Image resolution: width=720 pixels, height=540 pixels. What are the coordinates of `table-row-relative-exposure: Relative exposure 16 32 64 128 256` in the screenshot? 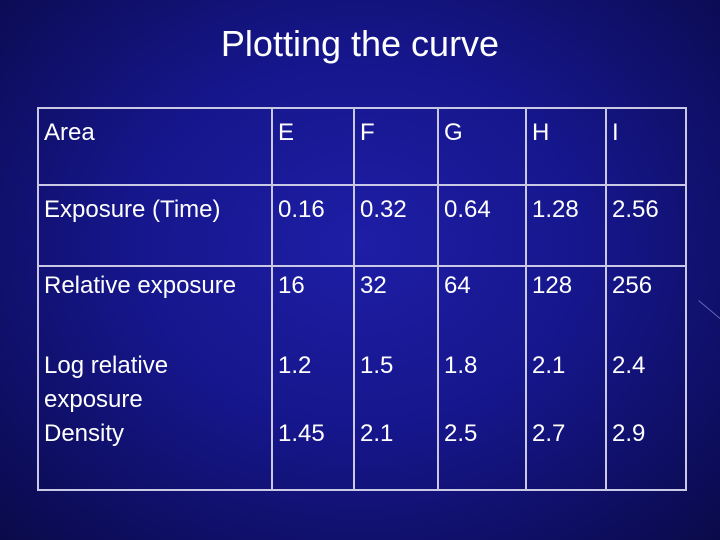 It's located at (362, 306).